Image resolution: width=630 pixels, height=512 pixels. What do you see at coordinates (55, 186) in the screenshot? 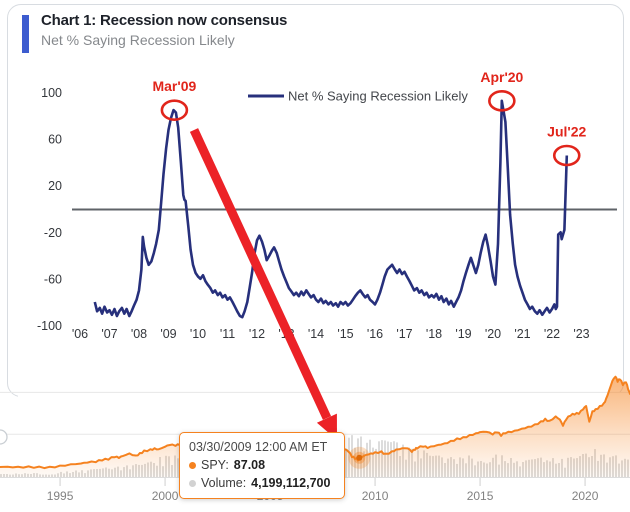
I see `y-tick-label: 20` at bounding box center [55, 186].